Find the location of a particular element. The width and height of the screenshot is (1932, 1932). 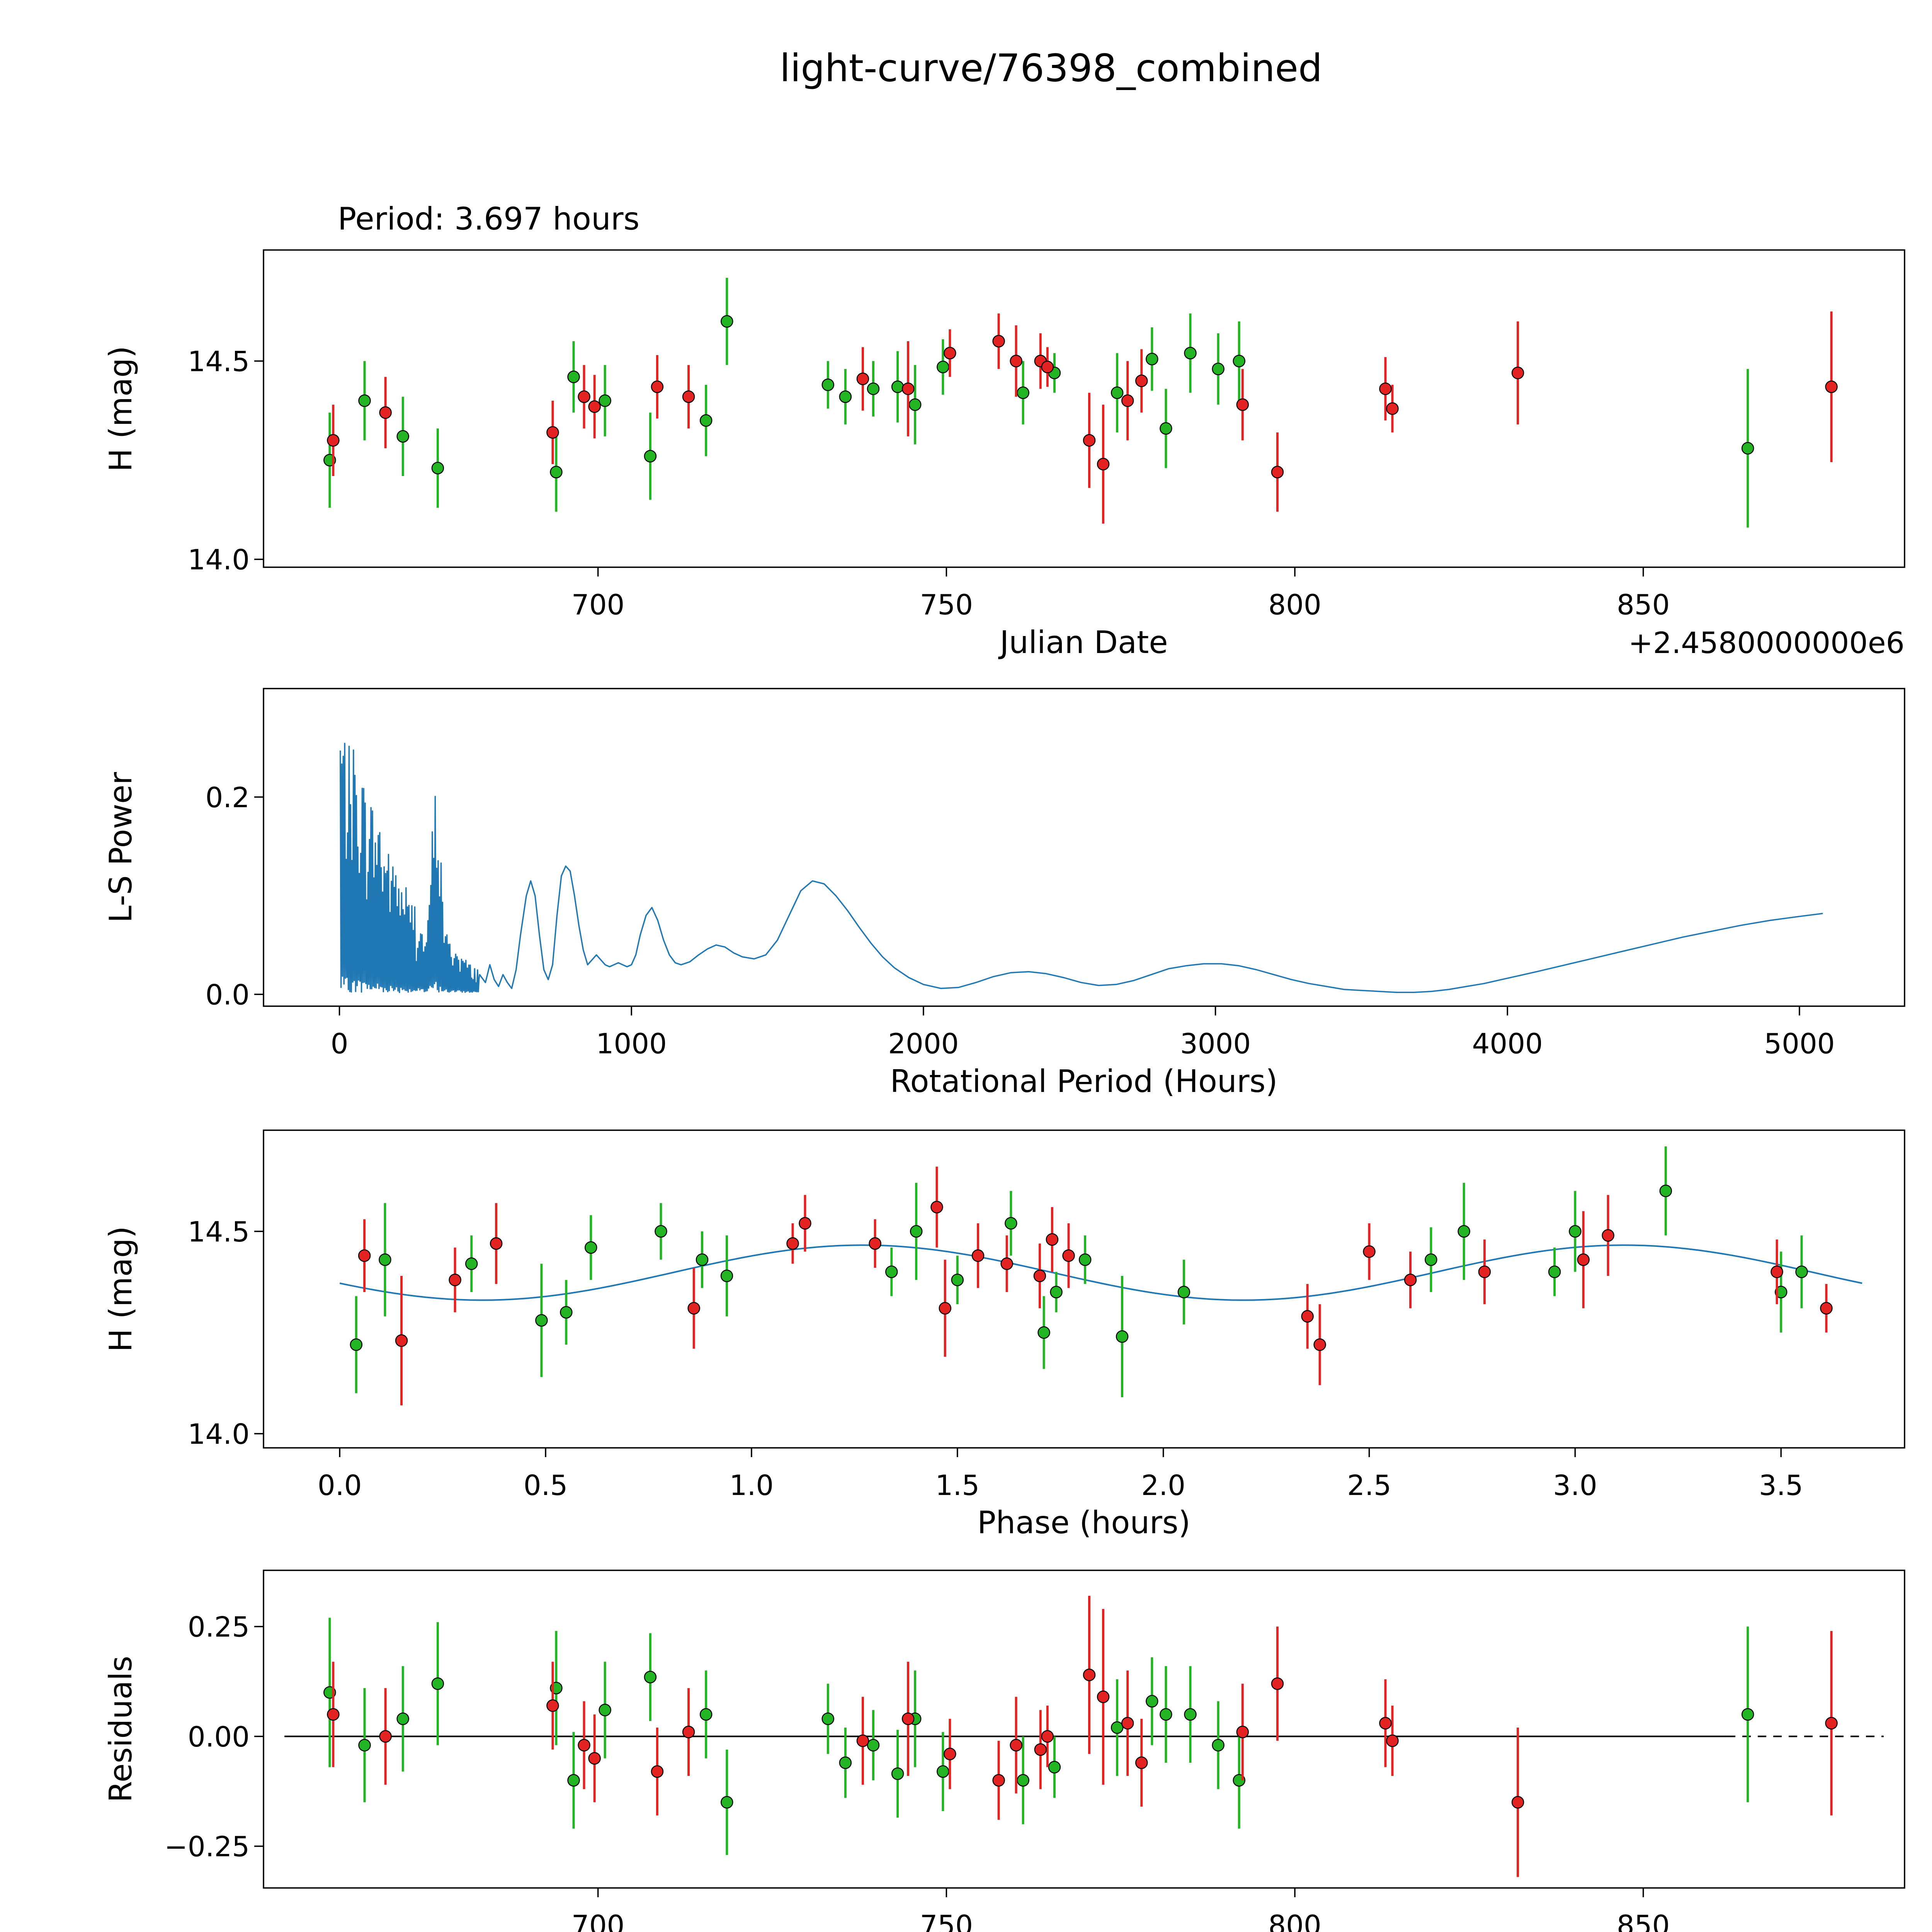

x-tick-label: 700 is located at coordinates (597, 604).